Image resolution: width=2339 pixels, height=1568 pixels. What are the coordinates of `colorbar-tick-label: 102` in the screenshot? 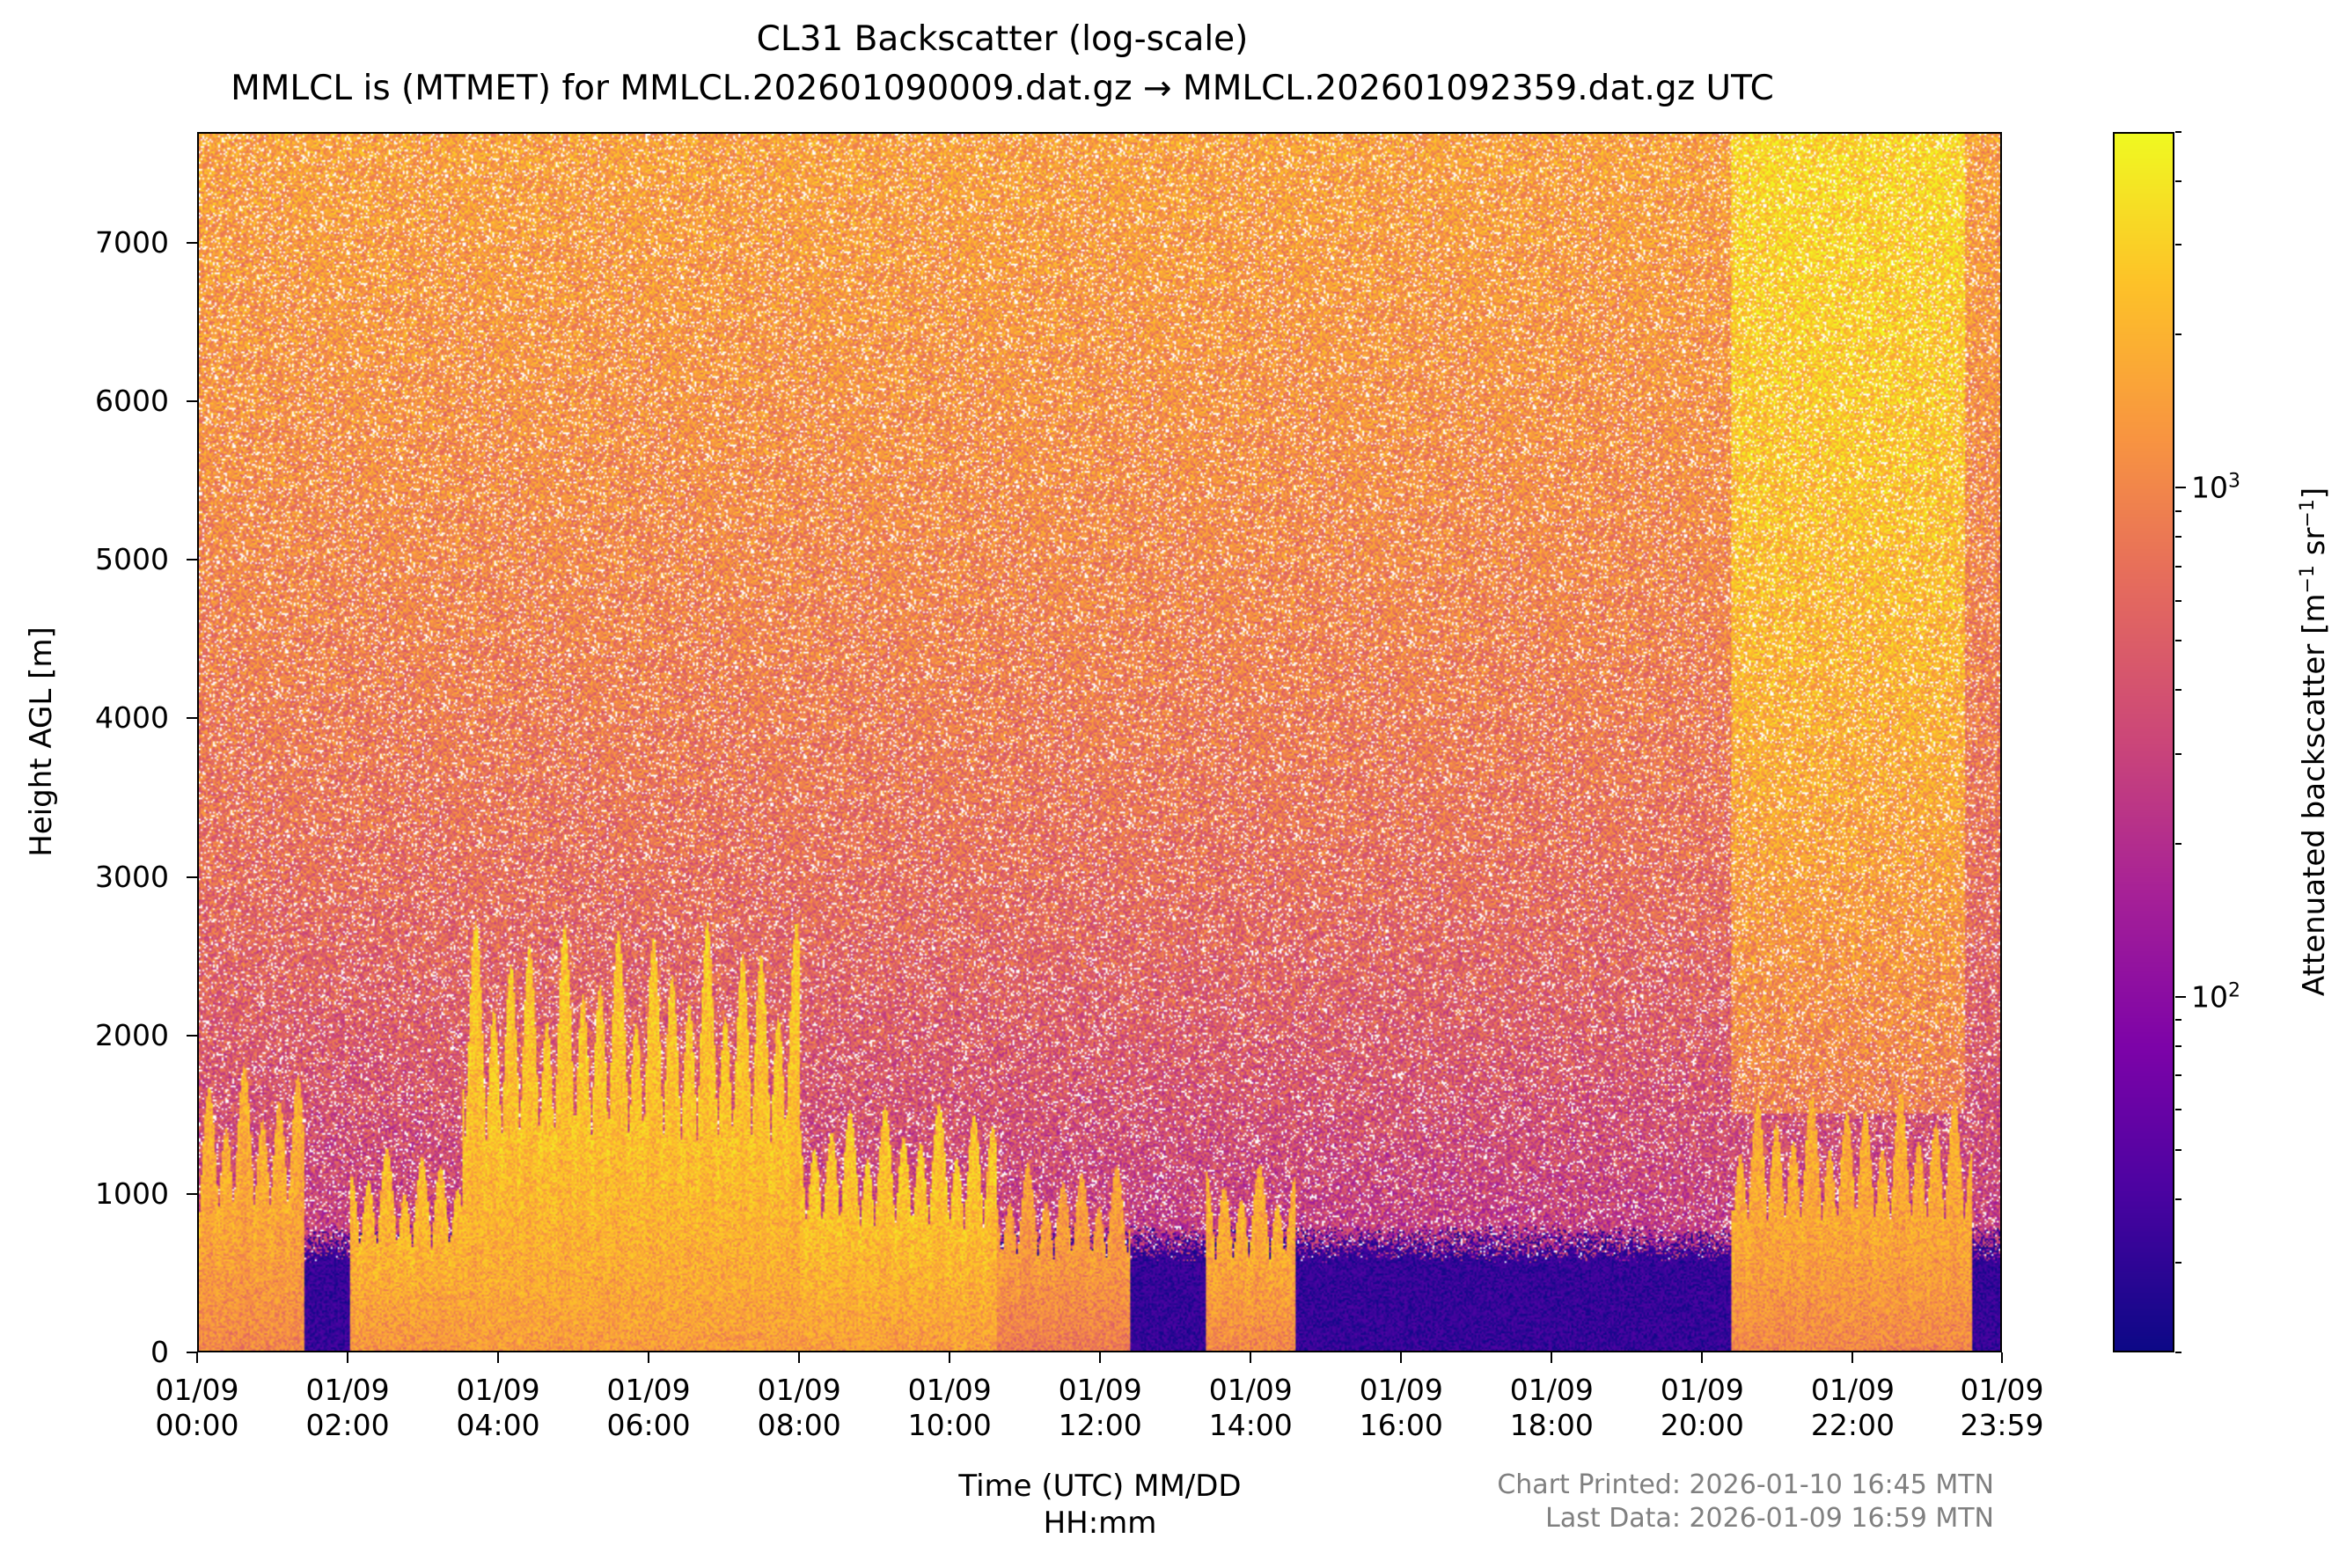 It's located at (2215, 997).